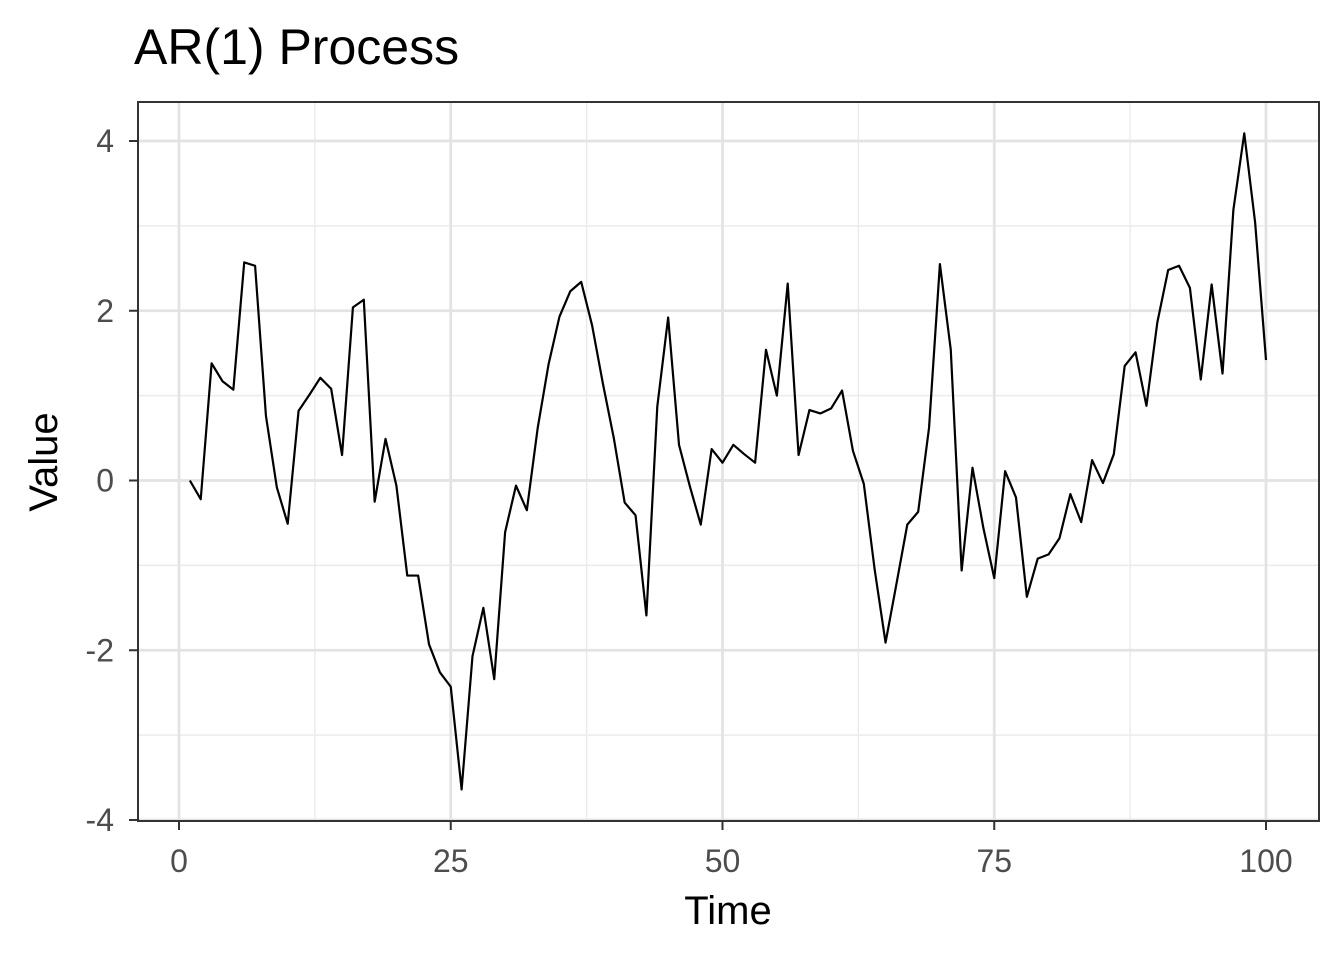 The image size is (1344, 960). What do you see at coordinates (100, 820) in the screenshot?
I see `y-tick-label: -4` at bounding box center [100, 820].